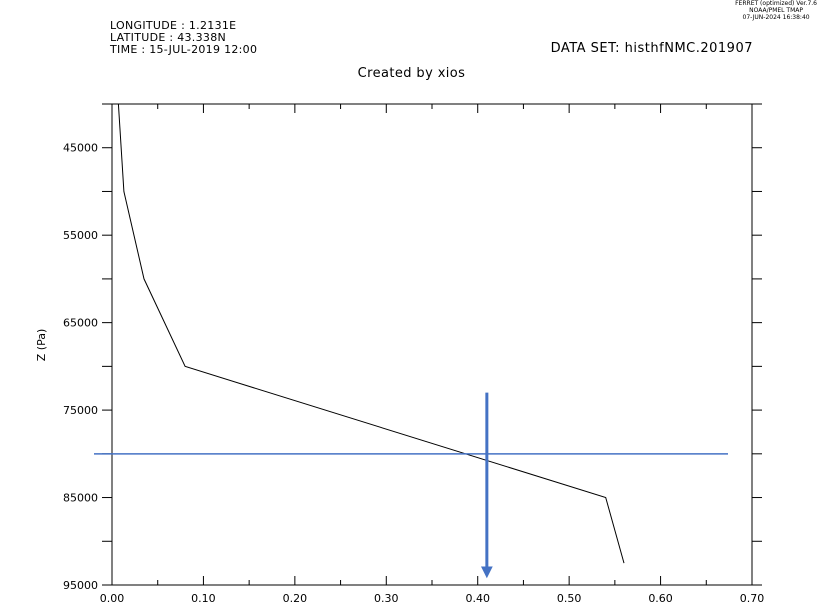 This screenshot has width=823, height=610. What do you see at coordinates (651, 48) in the screenshot?
I see `dataset-label: DATA SET: histhfNMC.201907` at bounding box center [651, 48].